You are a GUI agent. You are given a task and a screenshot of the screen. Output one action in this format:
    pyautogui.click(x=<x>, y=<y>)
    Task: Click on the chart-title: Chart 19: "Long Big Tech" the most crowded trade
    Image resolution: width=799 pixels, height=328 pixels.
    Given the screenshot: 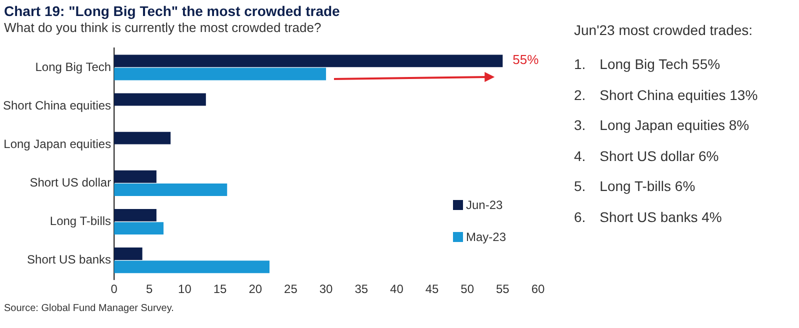 What is the action you would take?
    pyautogui.click(x=172, y=11)
    